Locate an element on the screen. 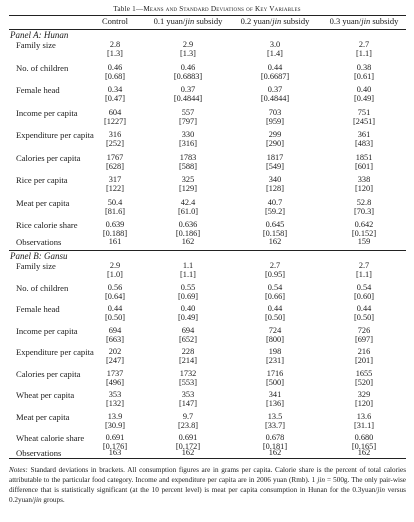 Image resolution: width=414 pixels, height=522 pixels. mean-value: 1716 is located at coordinates (275, 373).